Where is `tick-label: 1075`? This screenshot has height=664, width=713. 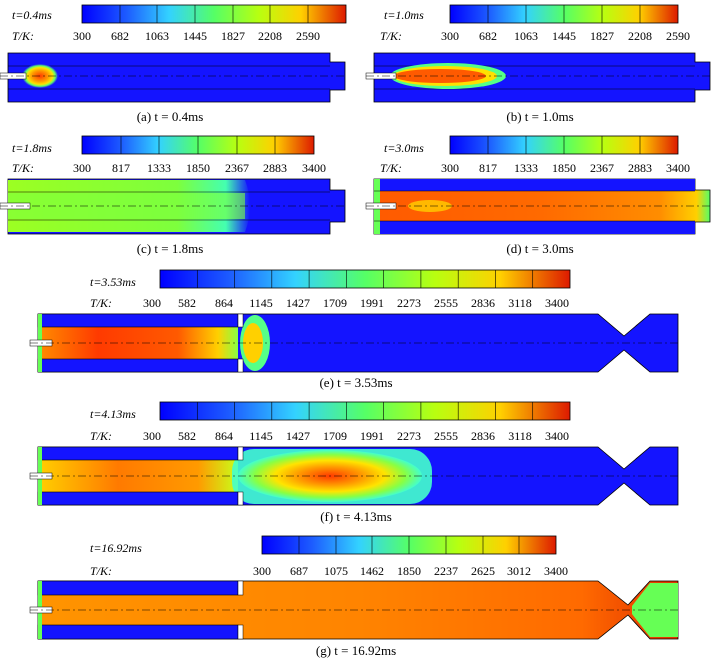 tick-label: 1075 is located at coordinates (336, 571).